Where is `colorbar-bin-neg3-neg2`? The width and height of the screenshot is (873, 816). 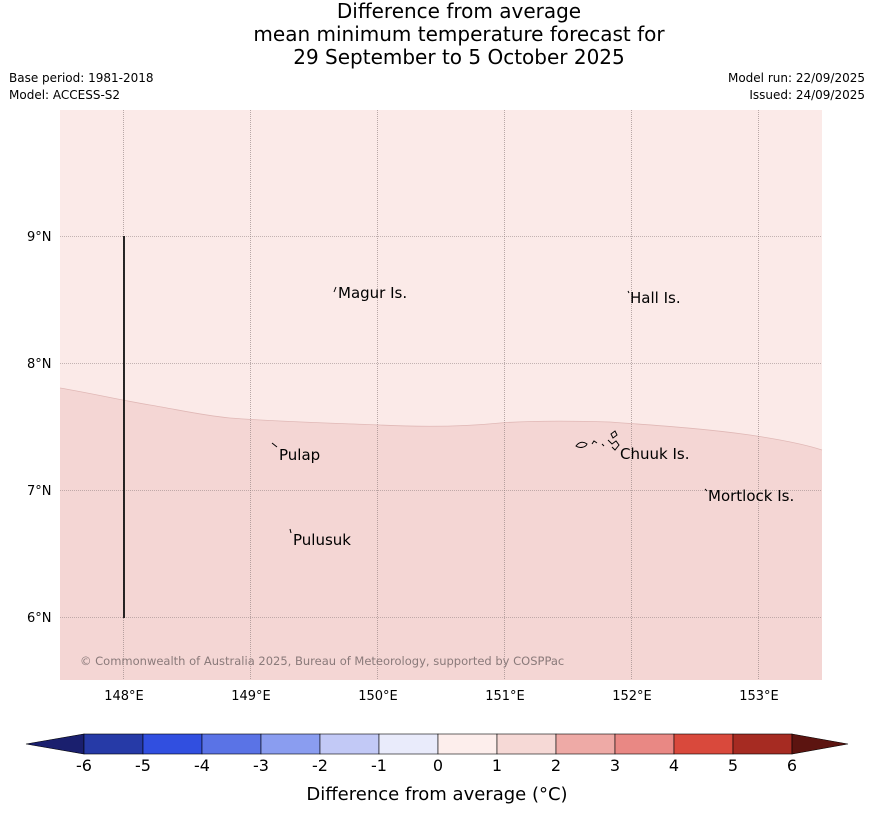 colorbar-bin-neg3-neg2 is located at coordinates (290, 744).